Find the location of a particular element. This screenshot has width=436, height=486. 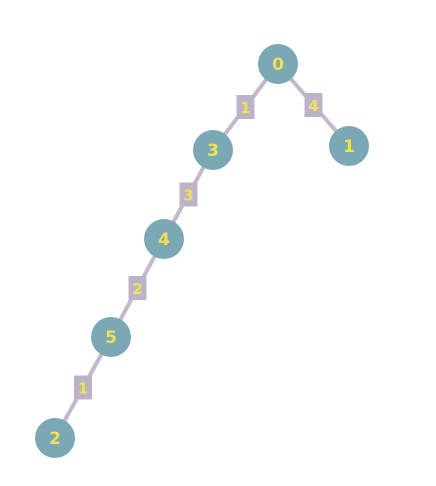

node-n2: 2 is located at coordinates (55, 438).